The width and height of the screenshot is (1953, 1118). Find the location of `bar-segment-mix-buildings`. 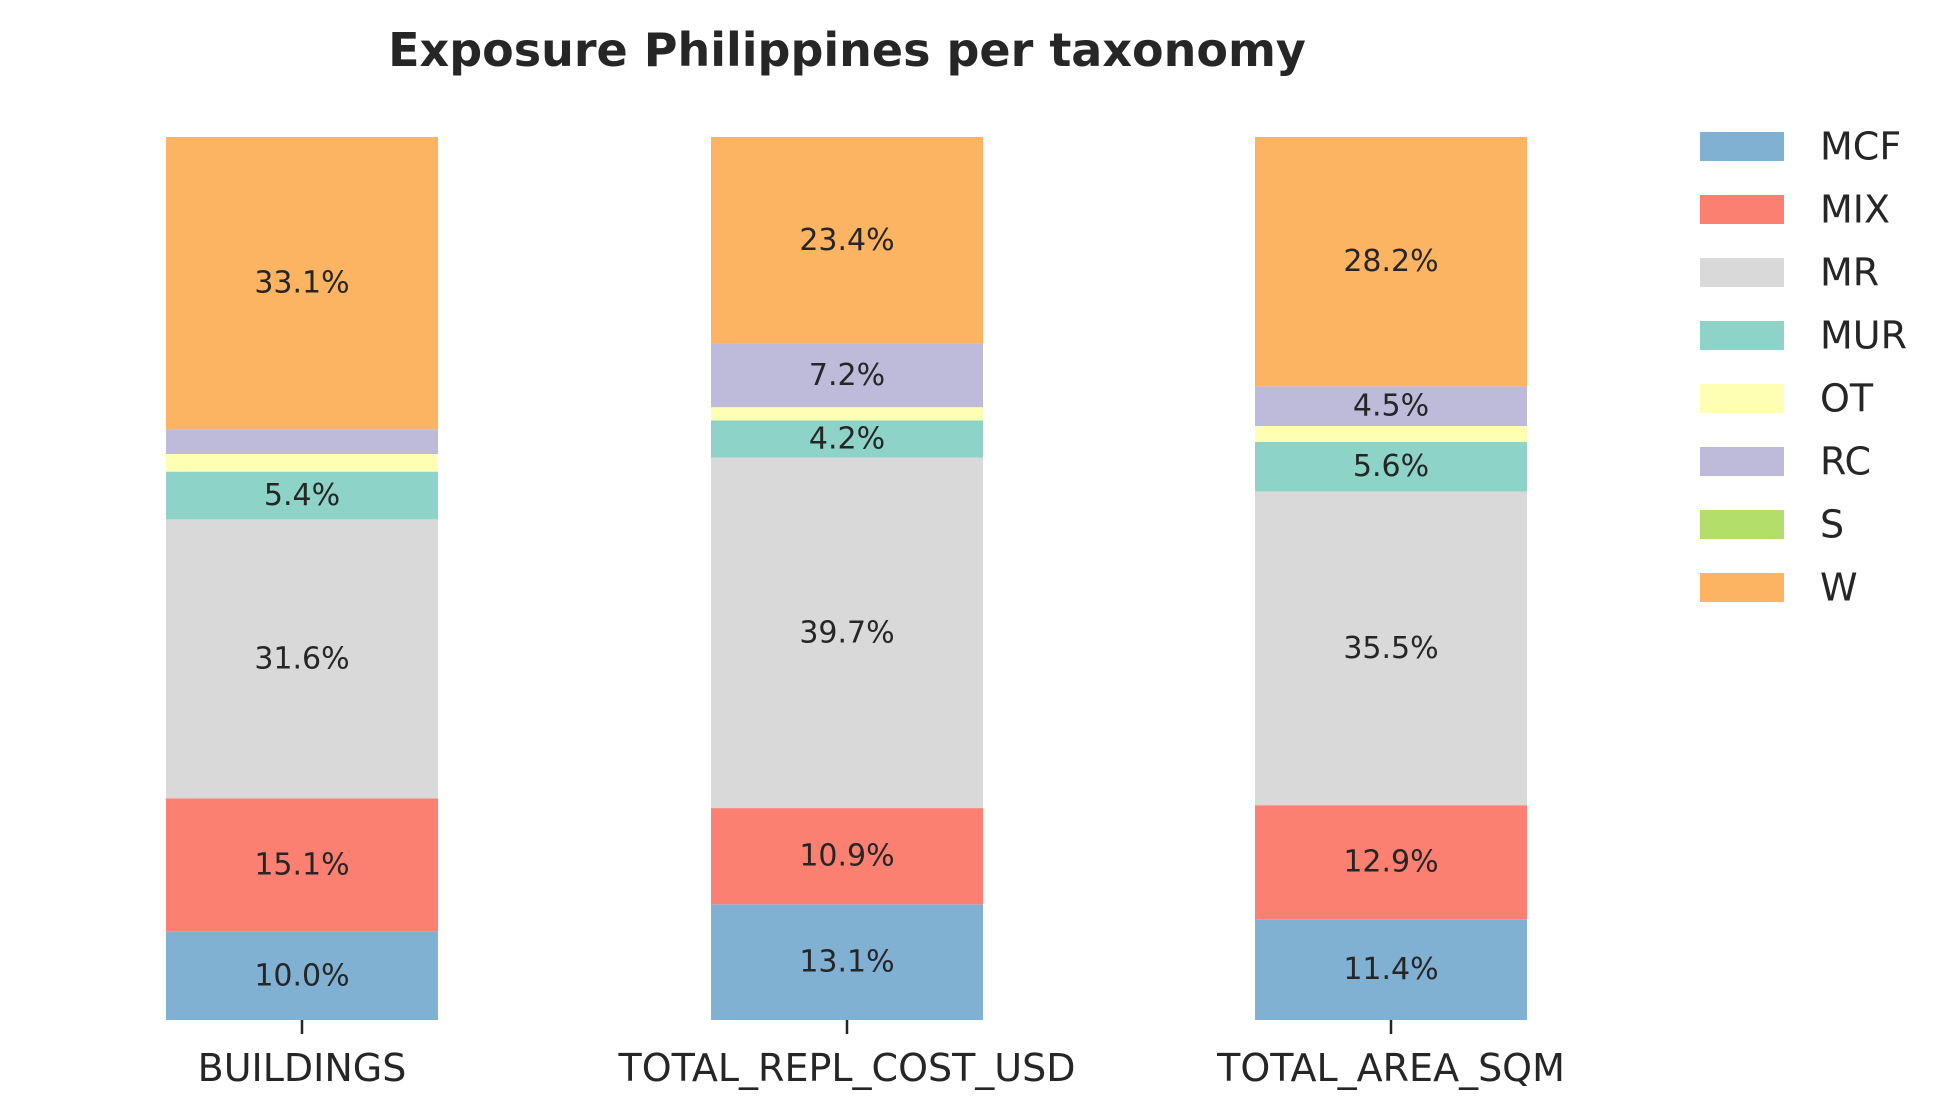

bar-segment-mix-buildings is located at coordinates (302, 865).